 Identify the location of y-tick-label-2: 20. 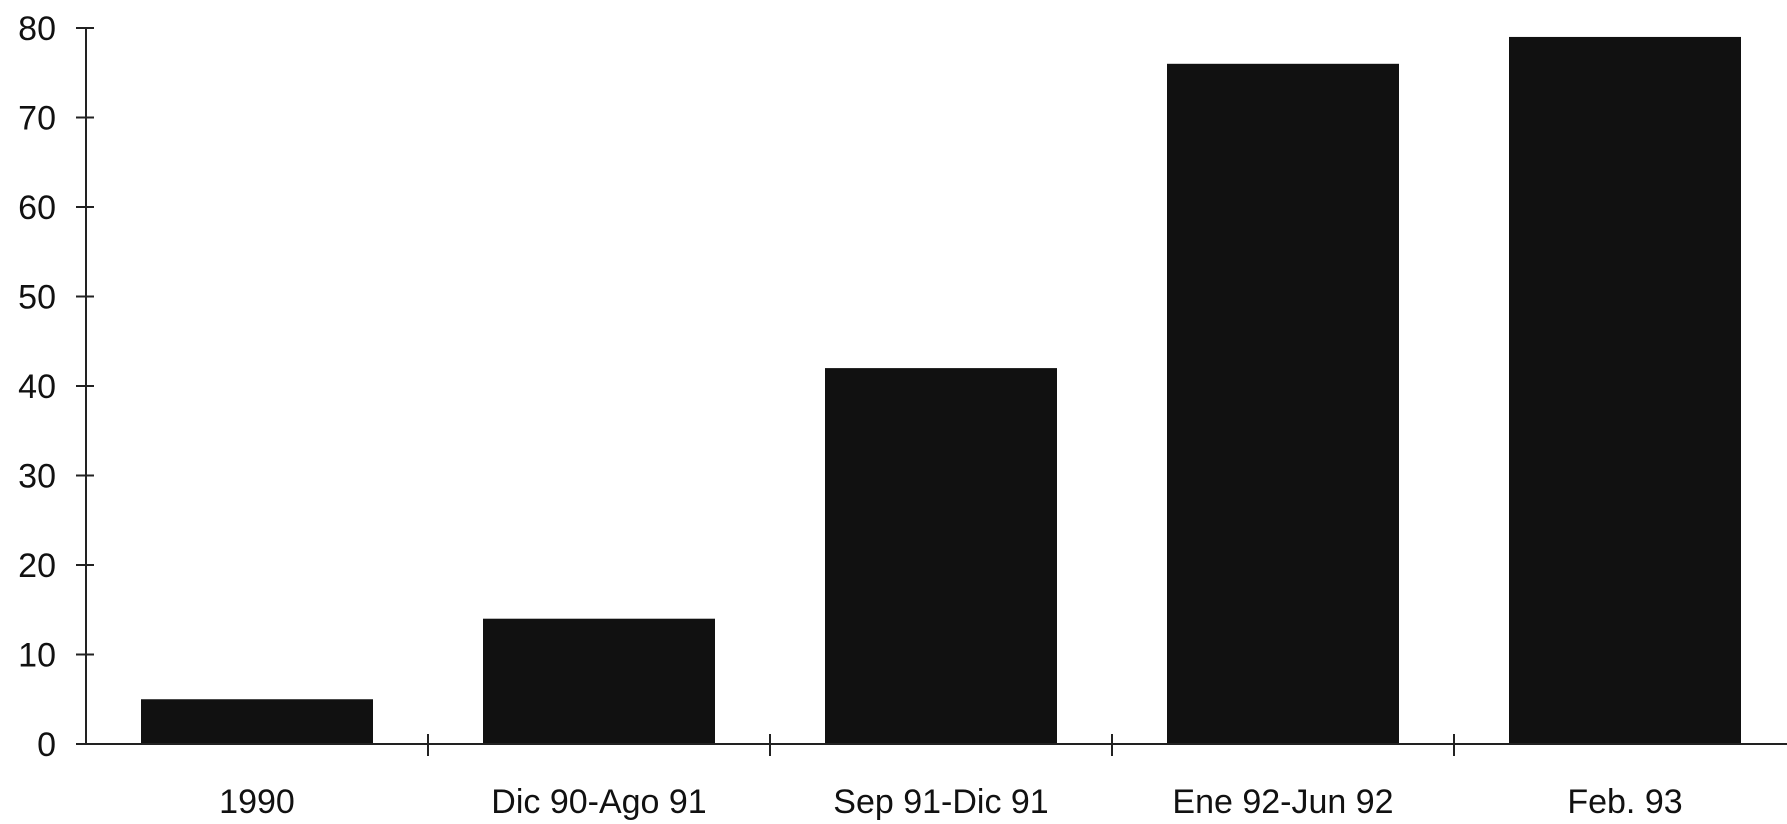
(37, 566).